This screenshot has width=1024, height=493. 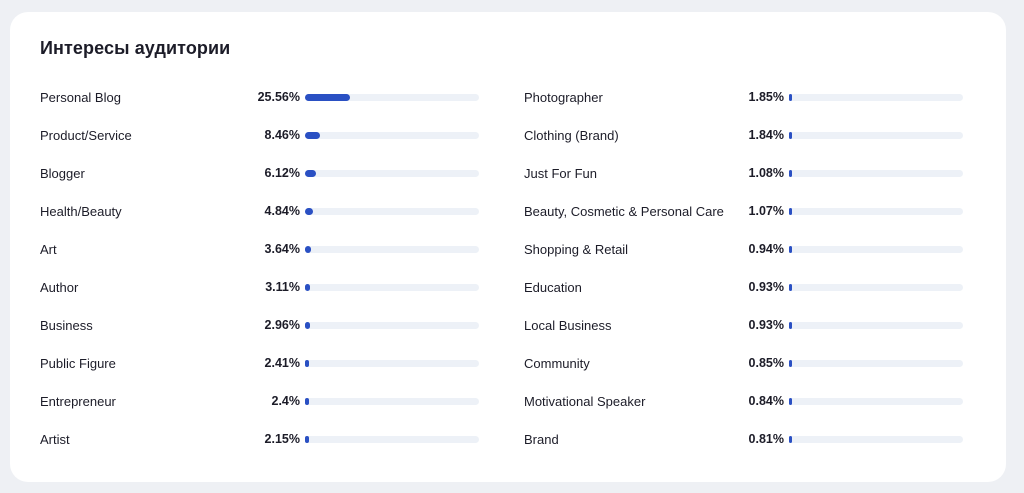 I want to click on interest-percent: 8.46%, so click(x=282, y=135).